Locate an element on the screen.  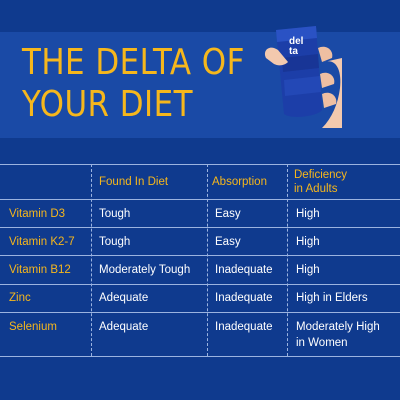
title-line-2: YOUR DIET is located at coordinates (107, 104).